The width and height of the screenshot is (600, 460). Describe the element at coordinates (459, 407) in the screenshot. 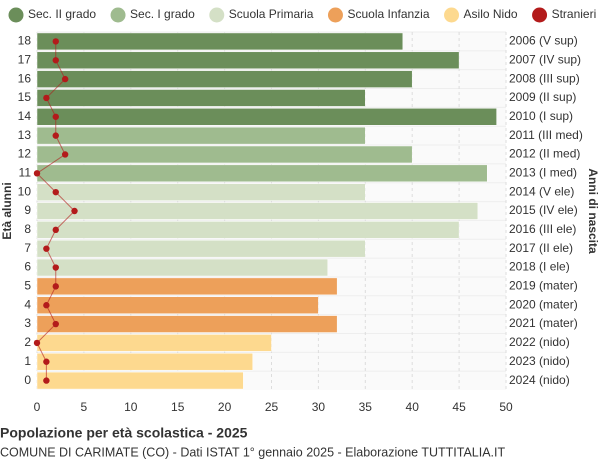

I see `x-tick-label: 45` at that location.